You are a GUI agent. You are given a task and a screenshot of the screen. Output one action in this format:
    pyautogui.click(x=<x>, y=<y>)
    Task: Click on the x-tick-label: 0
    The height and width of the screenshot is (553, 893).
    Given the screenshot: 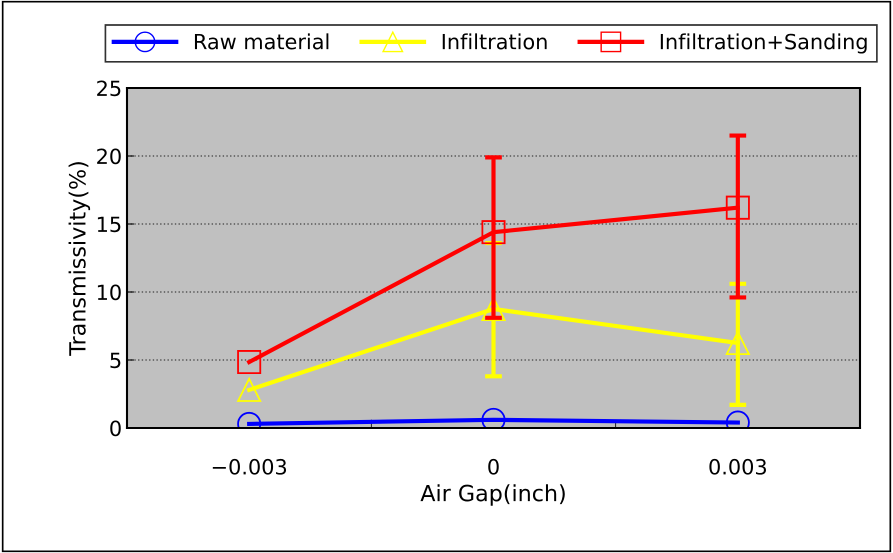 What is the action you would take?
    pyautogui.click(x=493, y=466)
    